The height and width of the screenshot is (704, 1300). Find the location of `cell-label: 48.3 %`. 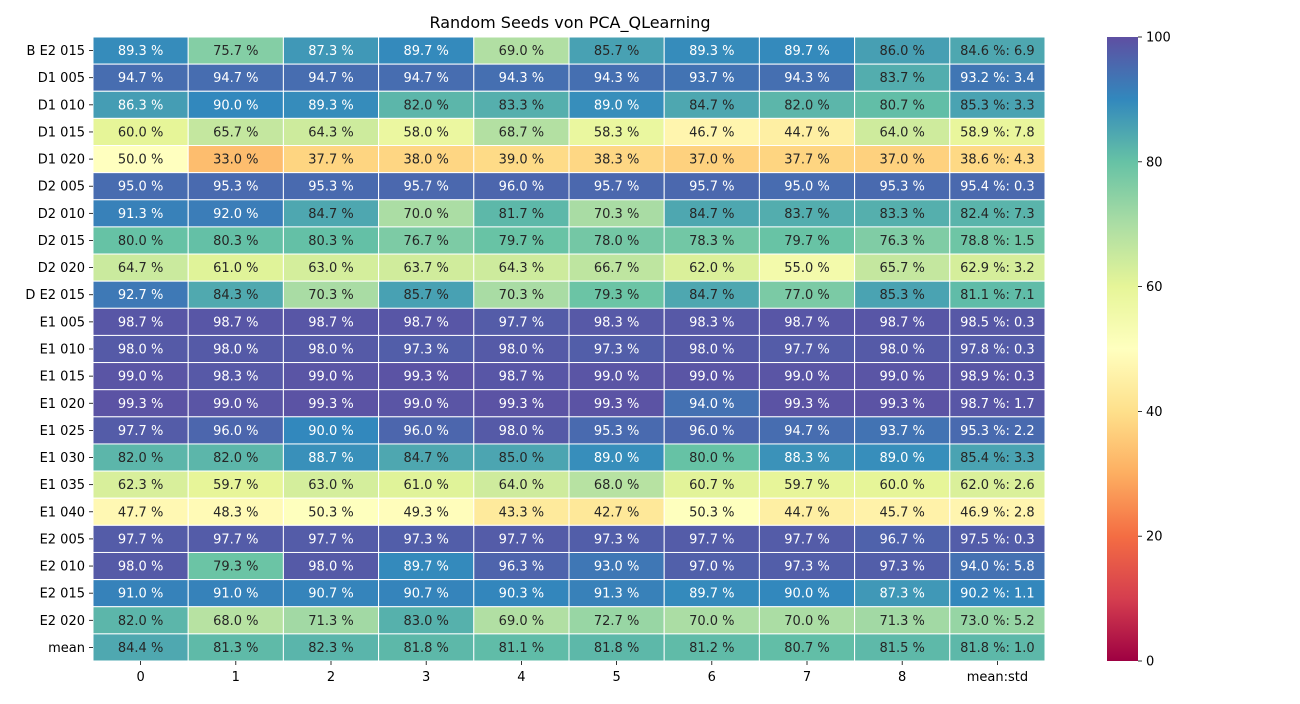

cell-label: 48.3 % is located at coordinates (235, 512).